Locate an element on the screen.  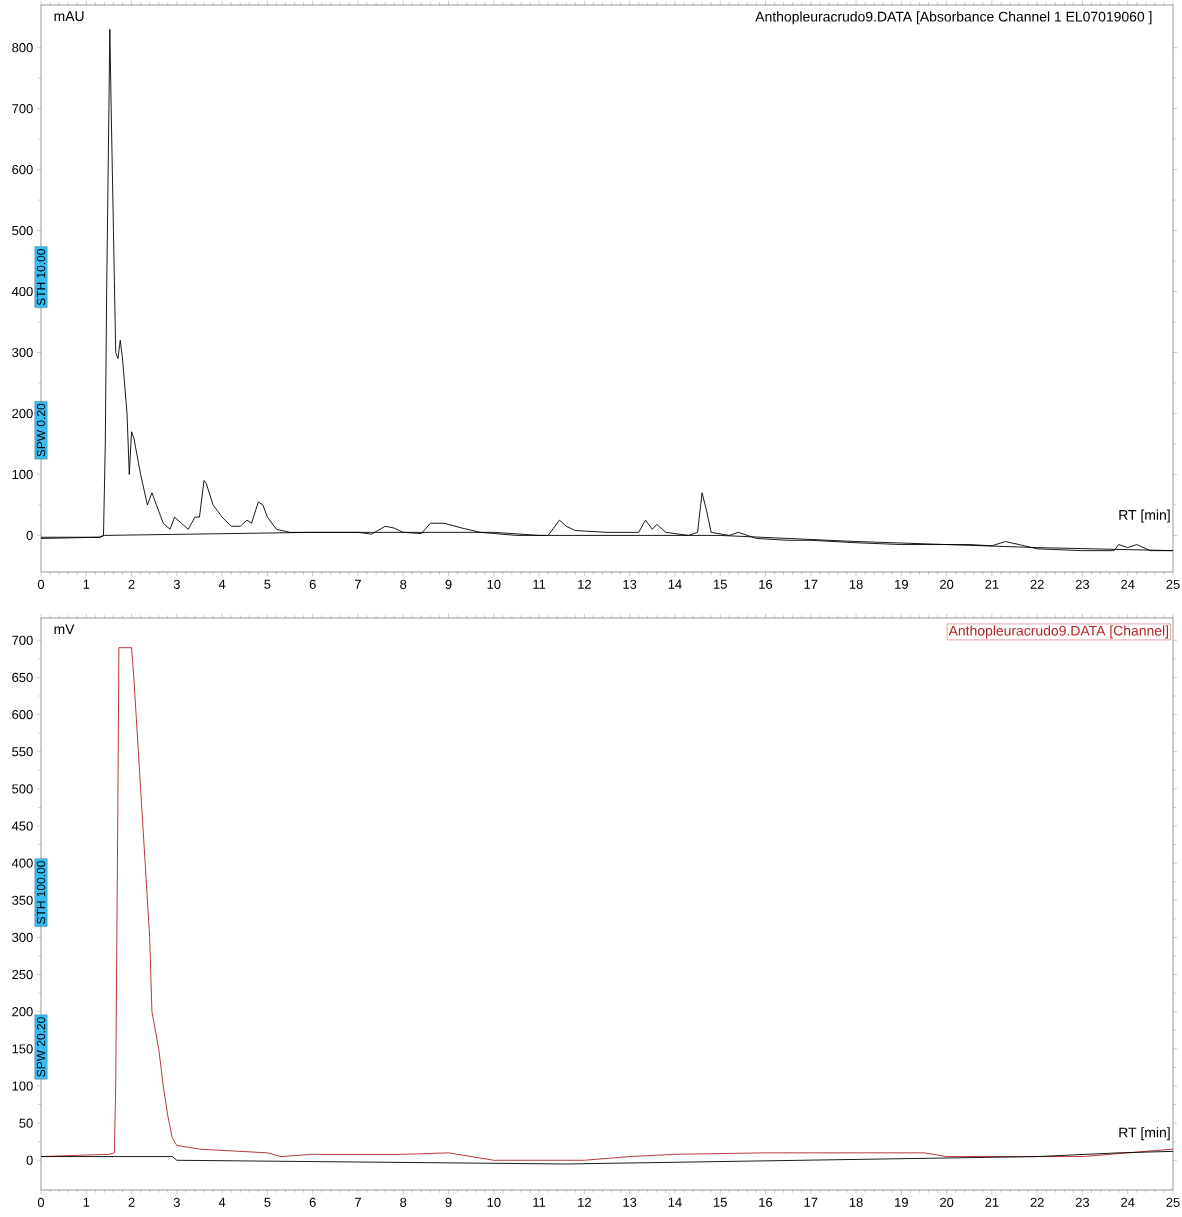
chart-title: Anthopleuracrudo9.DATA [Channel] is located at coordinates (1058, 632).